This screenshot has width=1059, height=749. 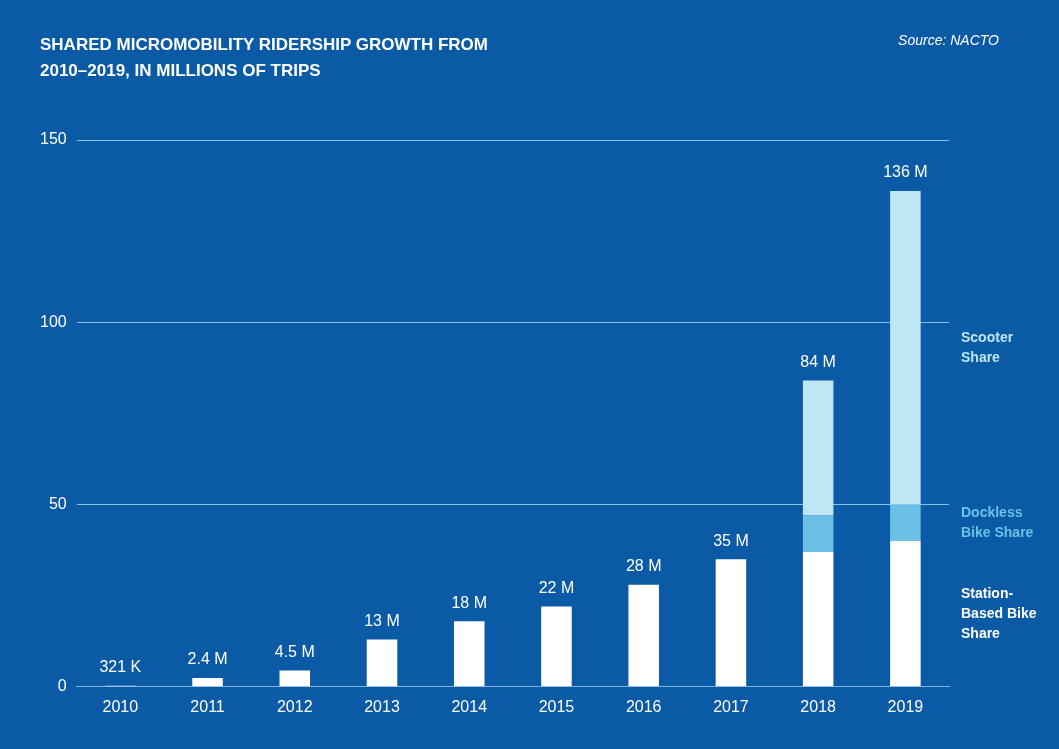 What do you see at coordinates (53, 321) in the screenshot?
I see `y-tick-label: 100` at bounding box center [53, 321].